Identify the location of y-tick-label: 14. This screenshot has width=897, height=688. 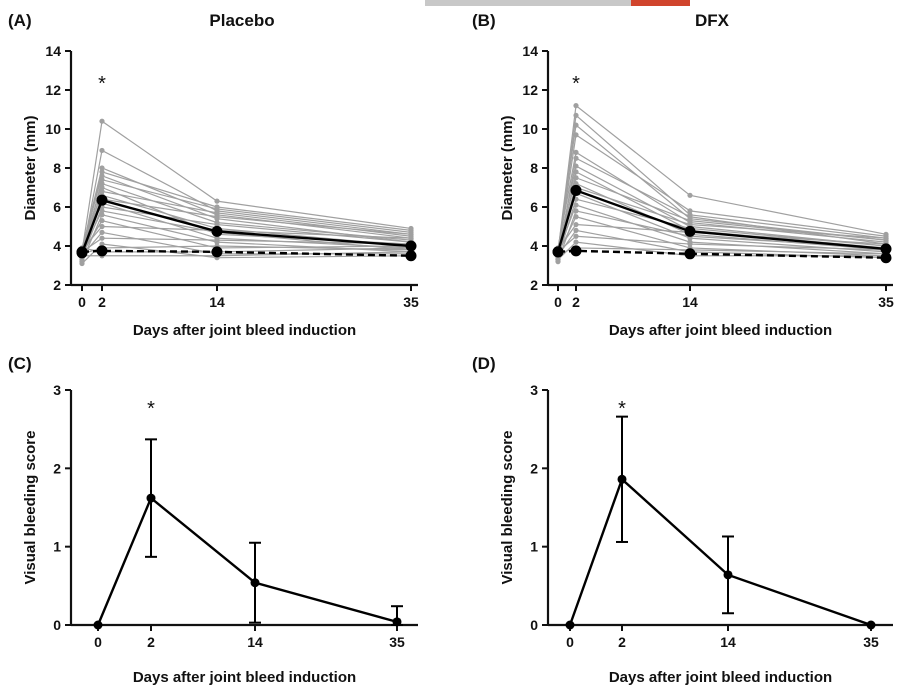
(53, 51).